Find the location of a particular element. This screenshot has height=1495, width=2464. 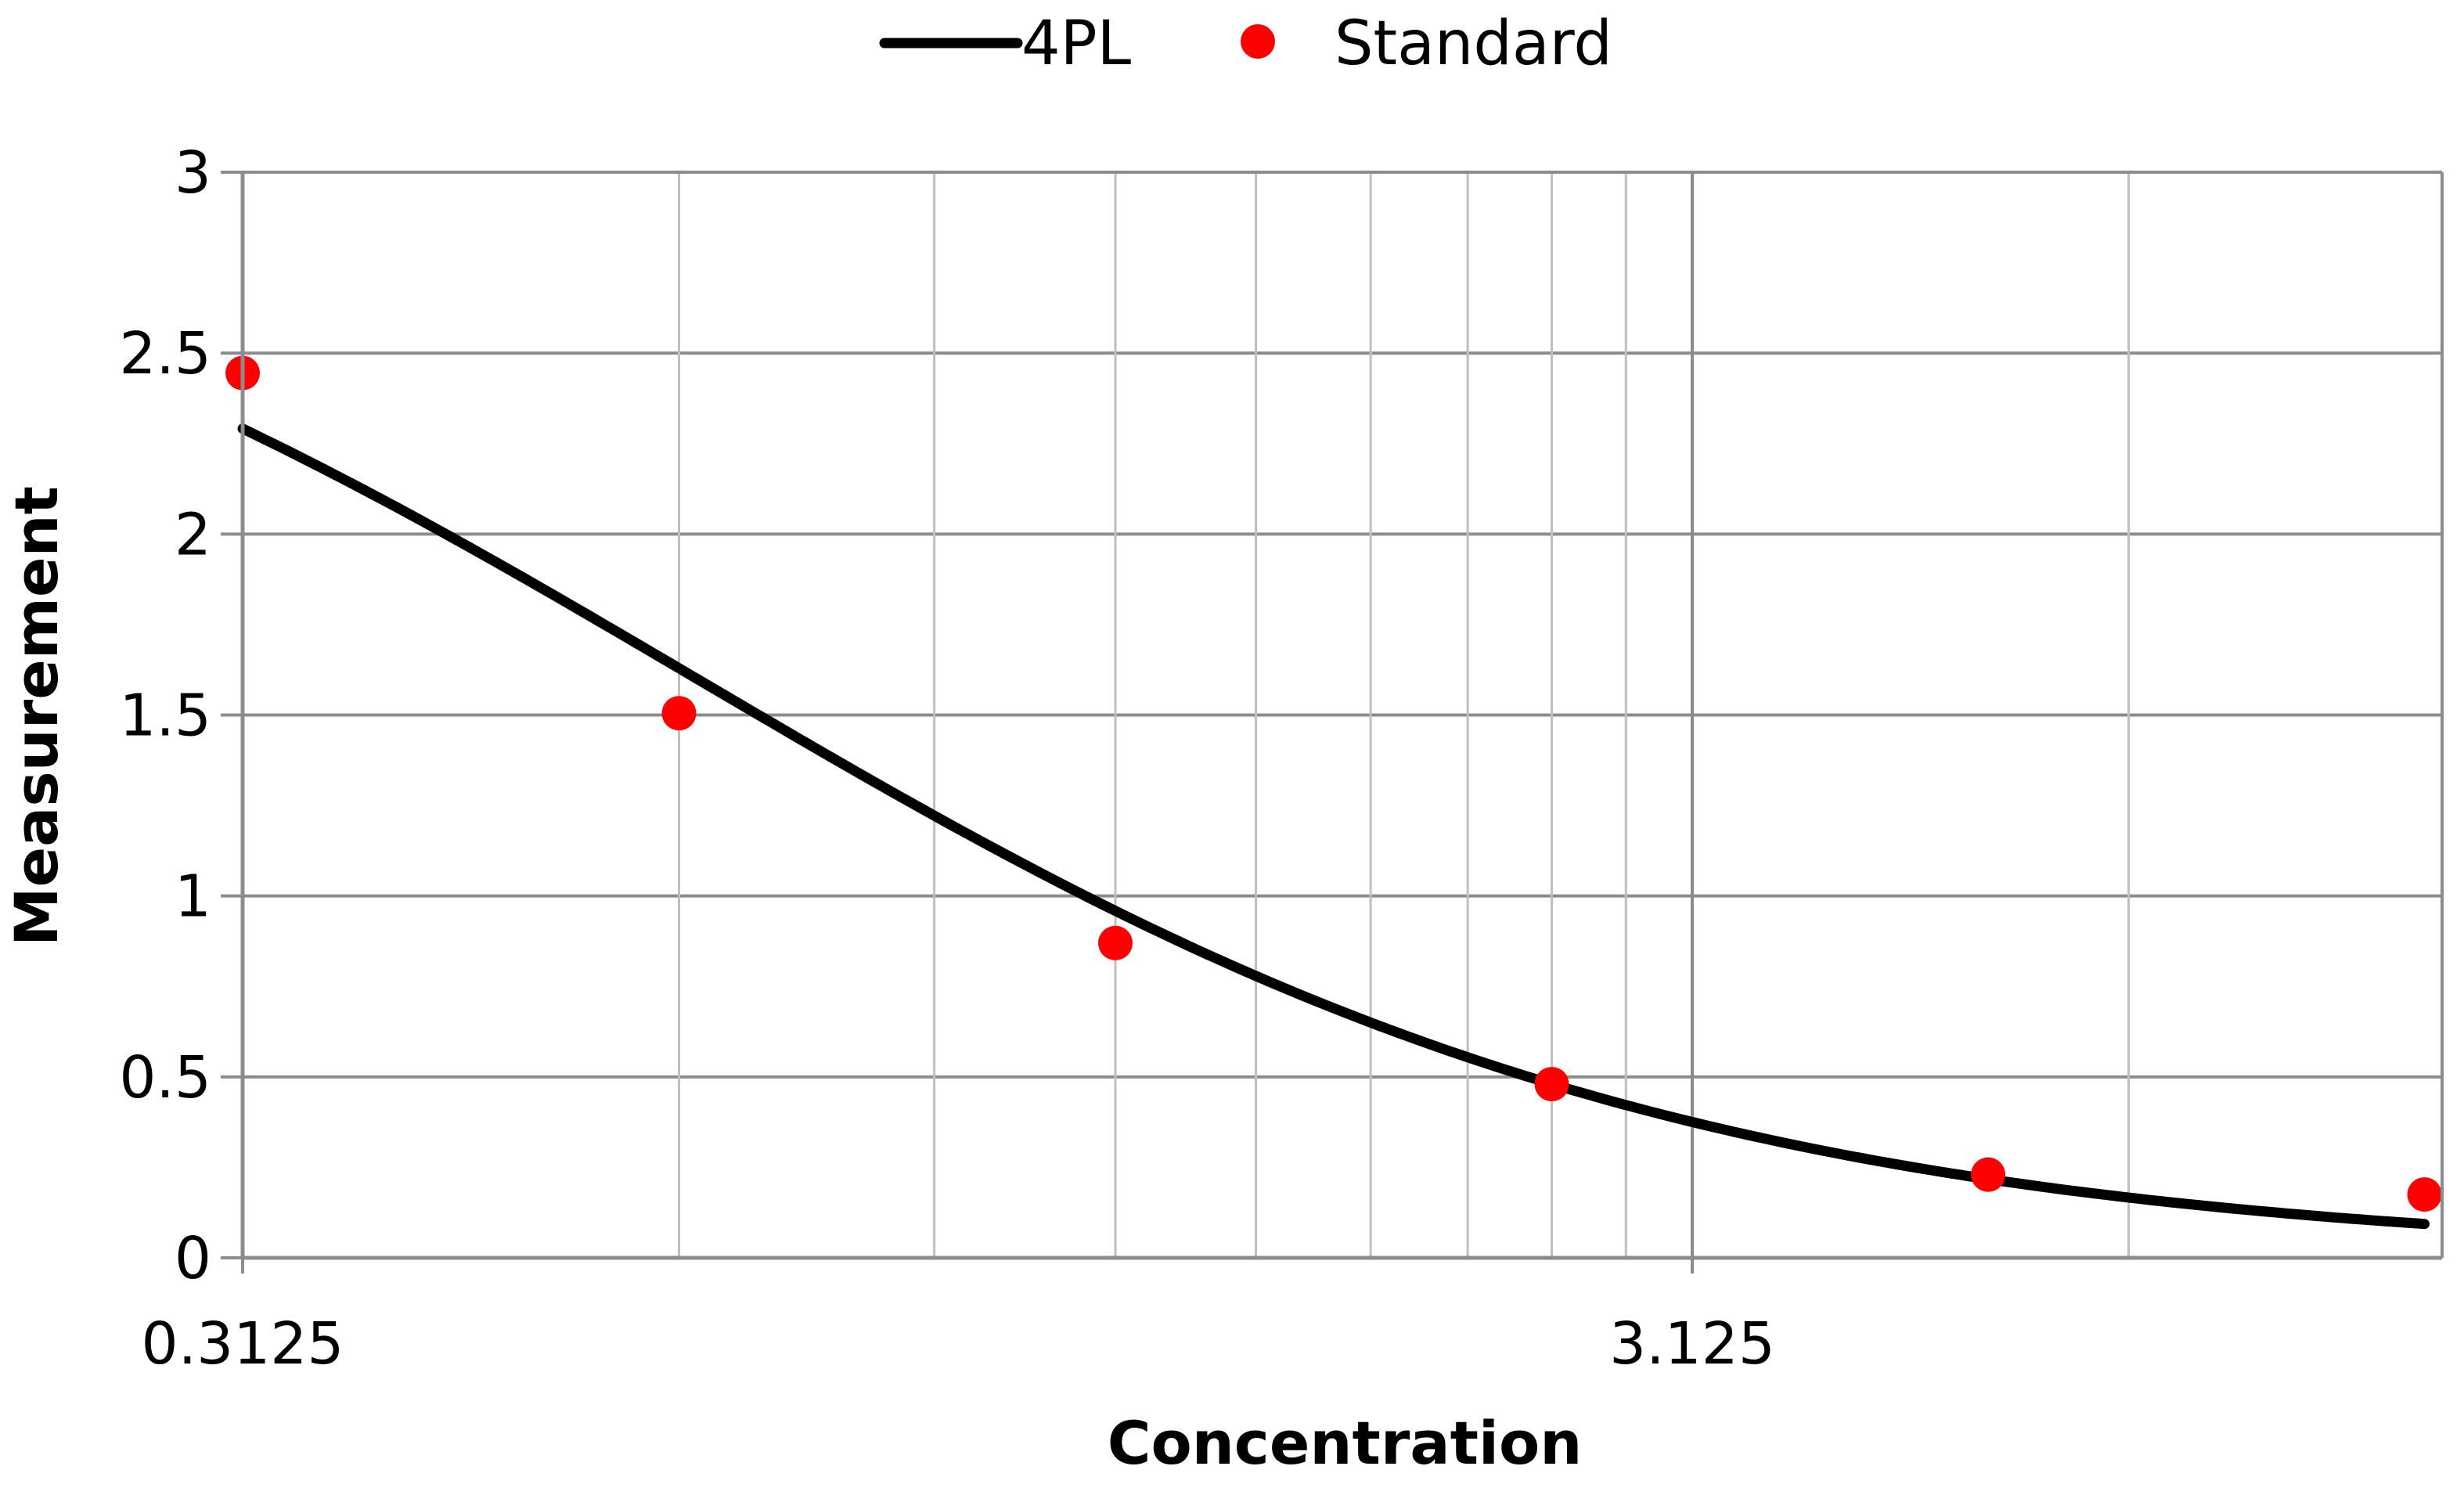

y-tick-label: 2.5 is located at coordinates (165, 353).